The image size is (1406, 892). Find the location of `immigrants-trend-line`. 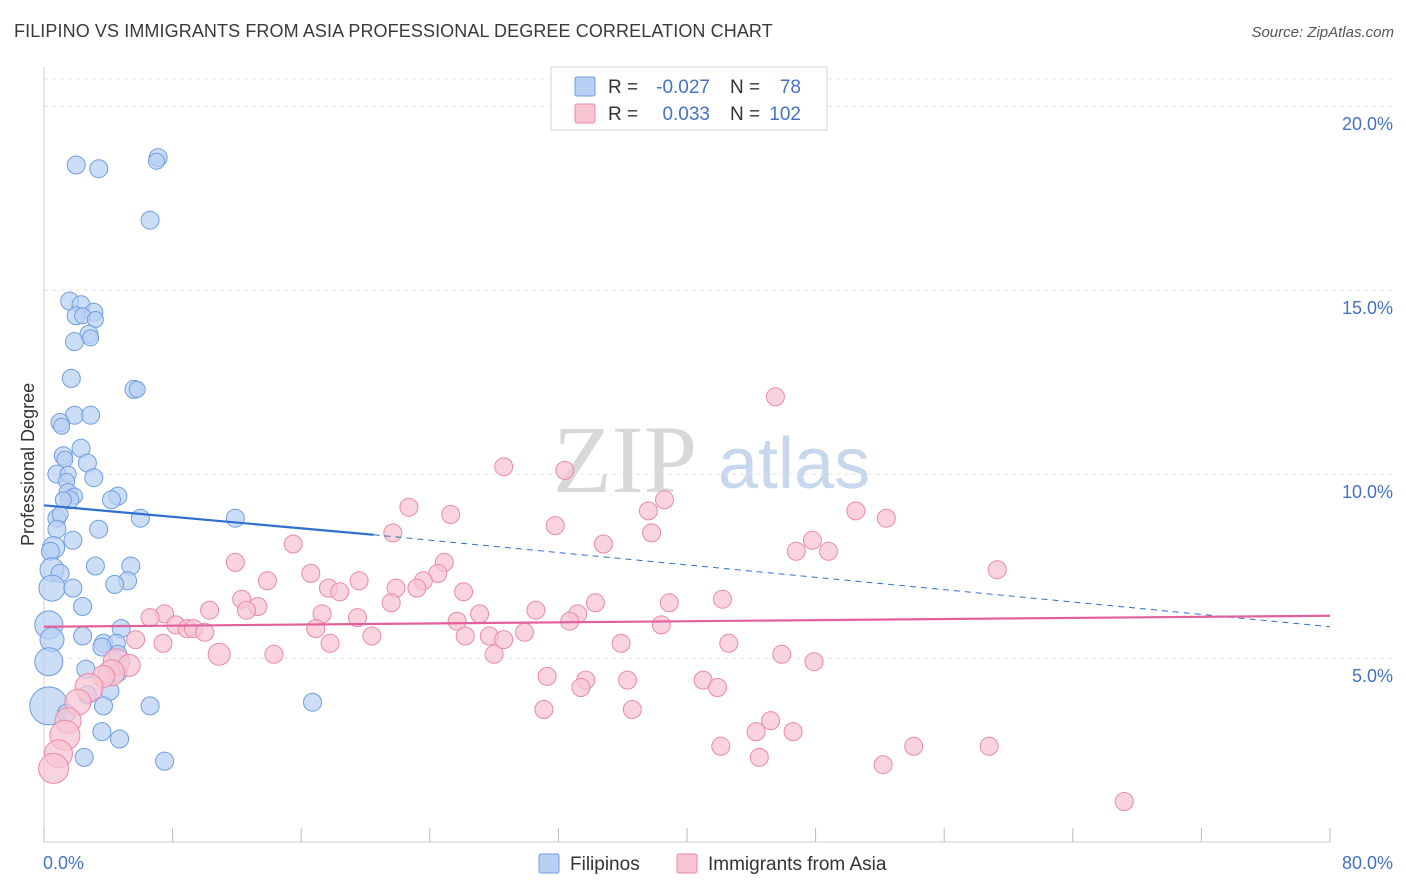

immigrants-trend-line is located at coordinates (687, 621).